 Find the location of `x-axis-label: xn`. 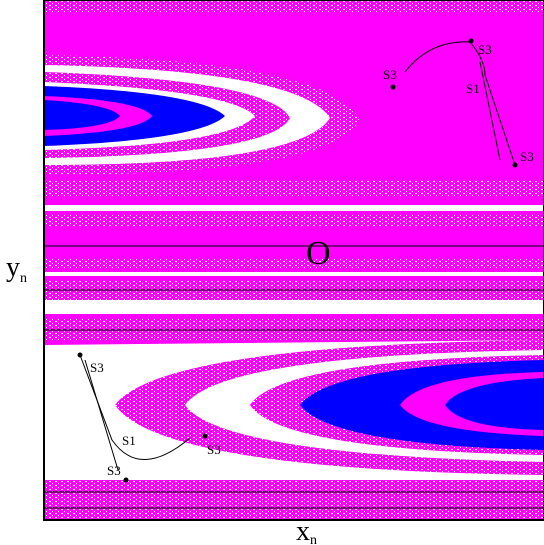

x-axis-label: xn is located at coordinates (306, 530).